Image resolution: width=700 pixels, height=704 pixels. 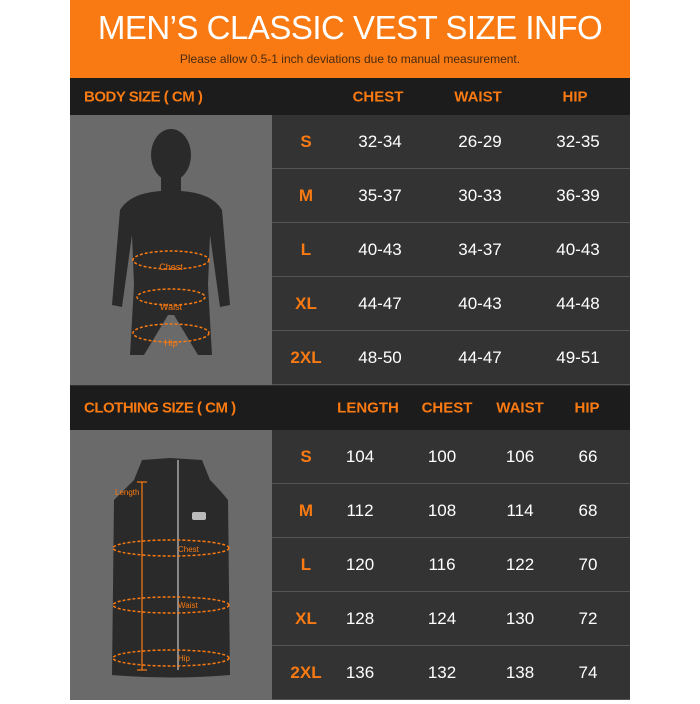 I want to click on length-label: Length, so click(x=127, y=492).